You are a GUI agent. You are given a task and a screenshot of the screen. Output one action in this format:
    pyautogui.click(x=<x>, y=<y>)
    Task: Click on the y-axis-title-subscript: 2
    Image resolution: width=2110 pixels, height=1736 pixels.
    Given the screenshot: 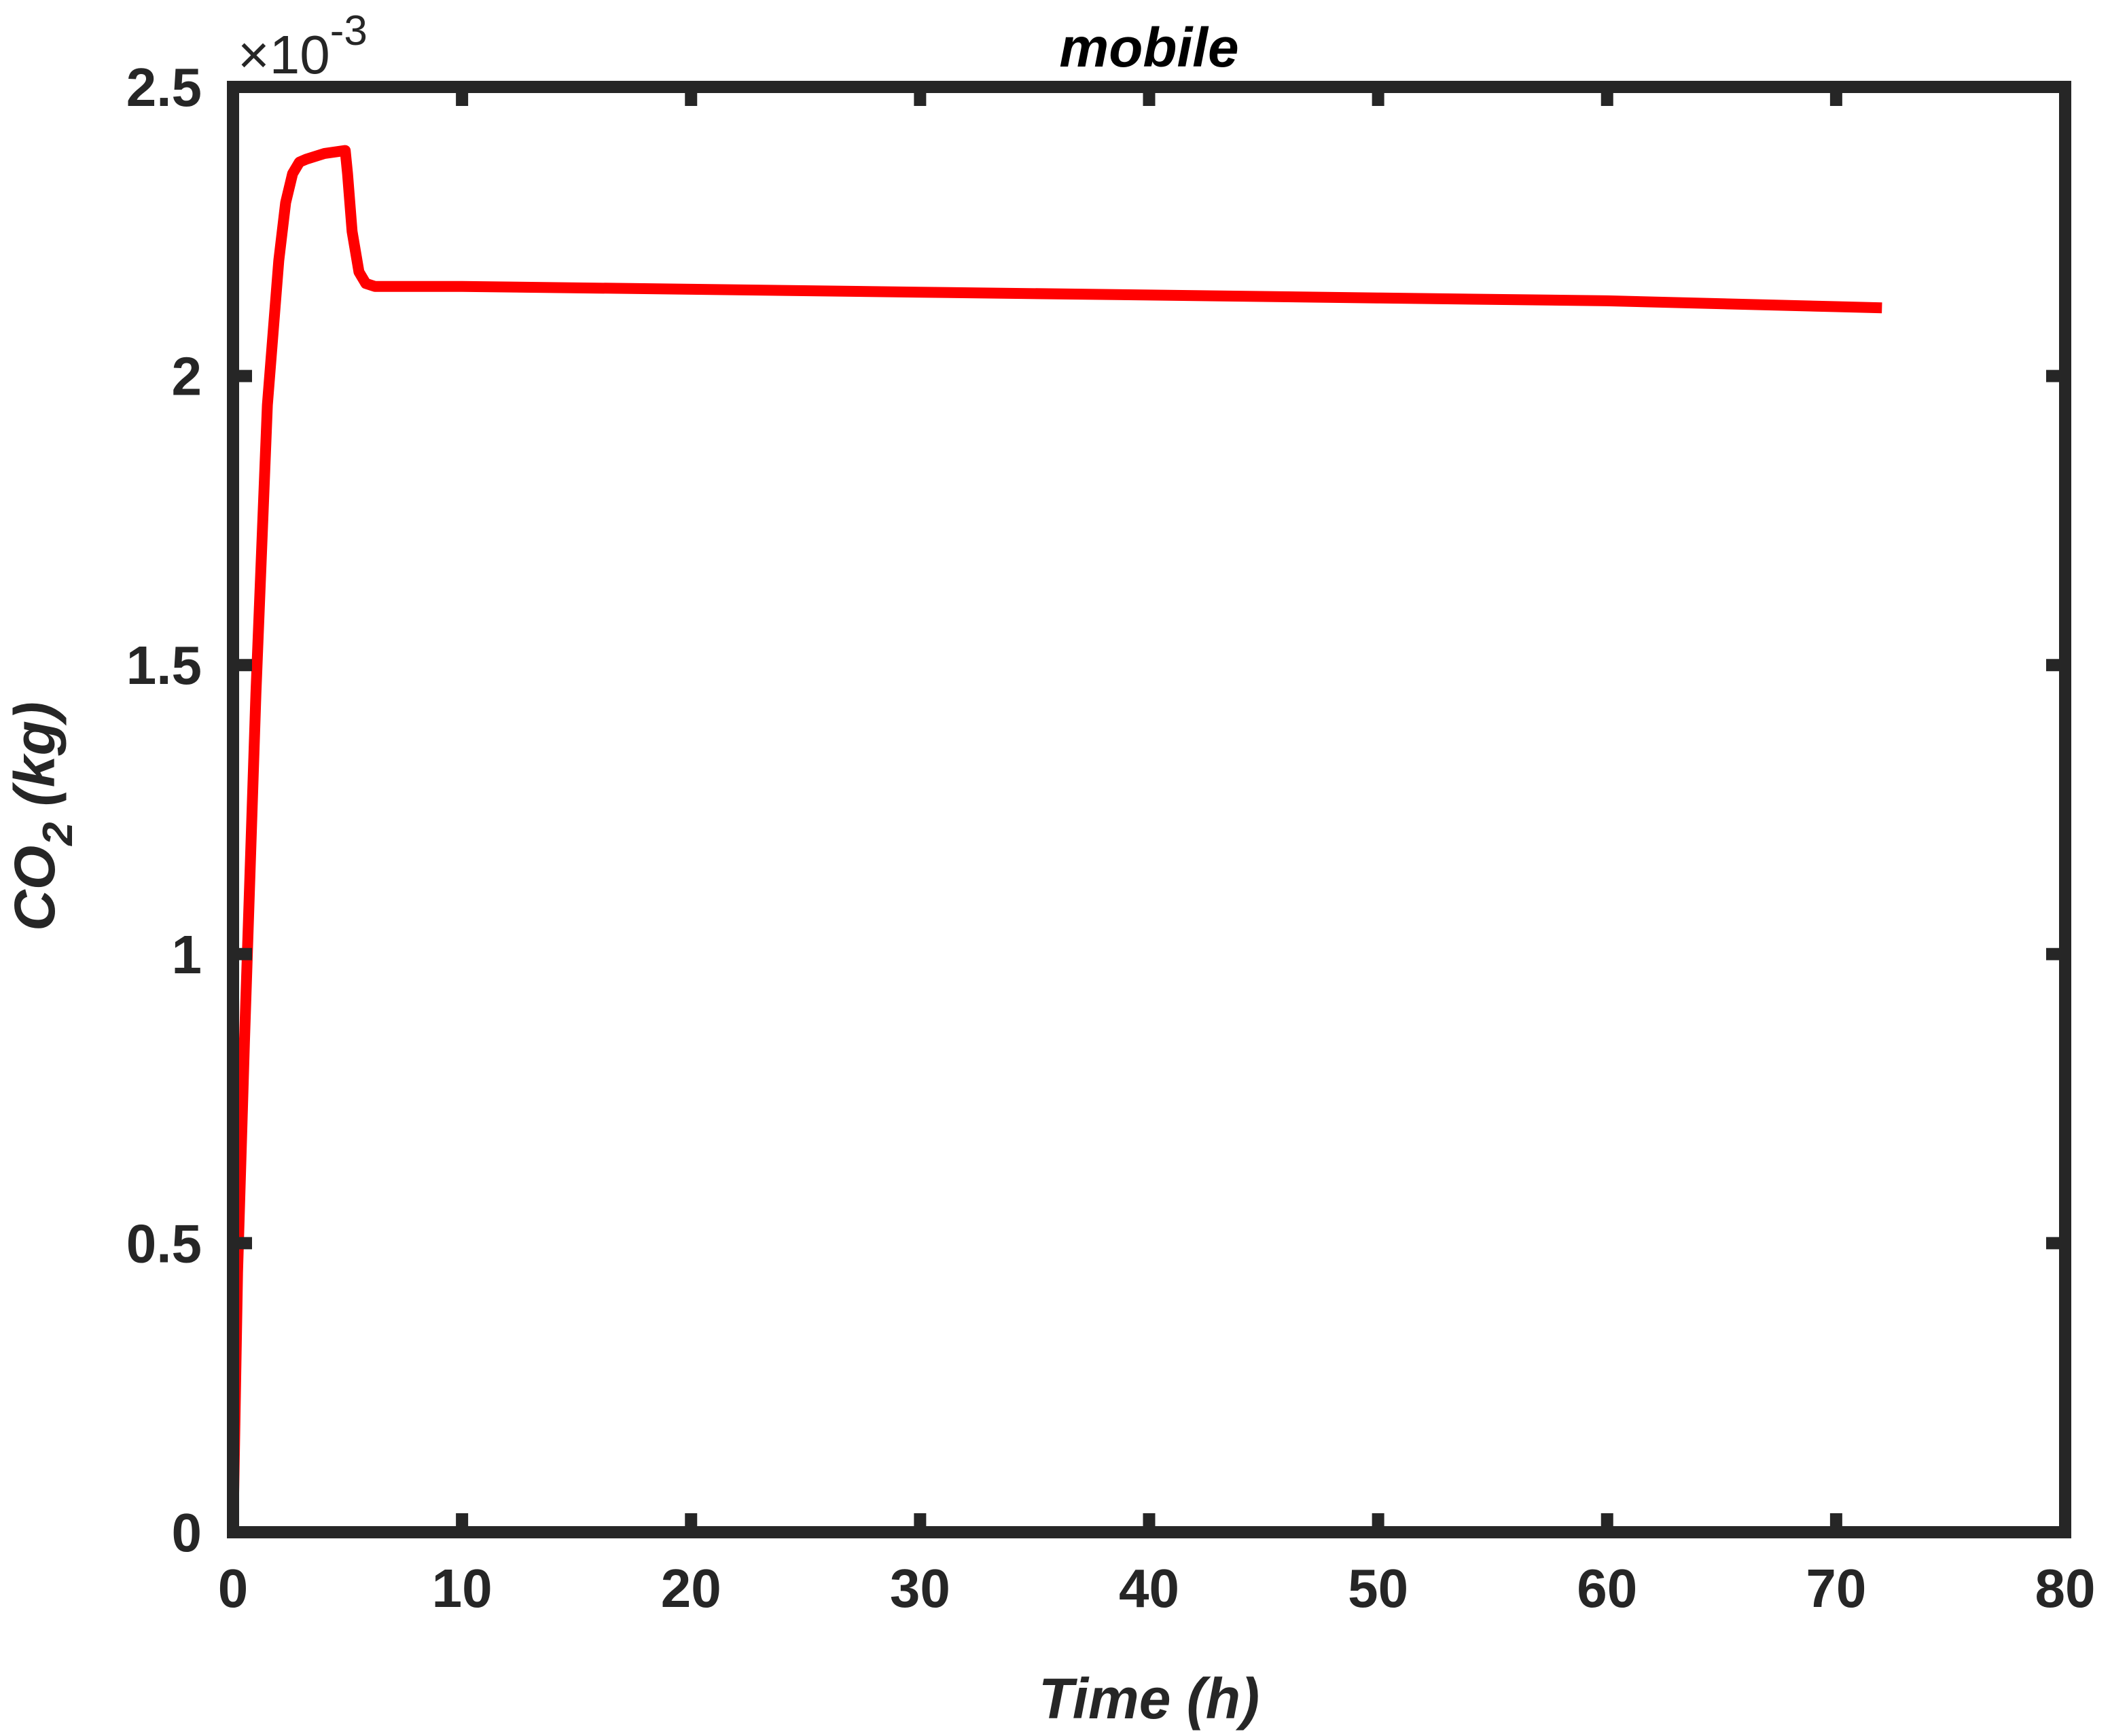 What is the action you would take?
    pyautogui.click(x=58, y=834)
    